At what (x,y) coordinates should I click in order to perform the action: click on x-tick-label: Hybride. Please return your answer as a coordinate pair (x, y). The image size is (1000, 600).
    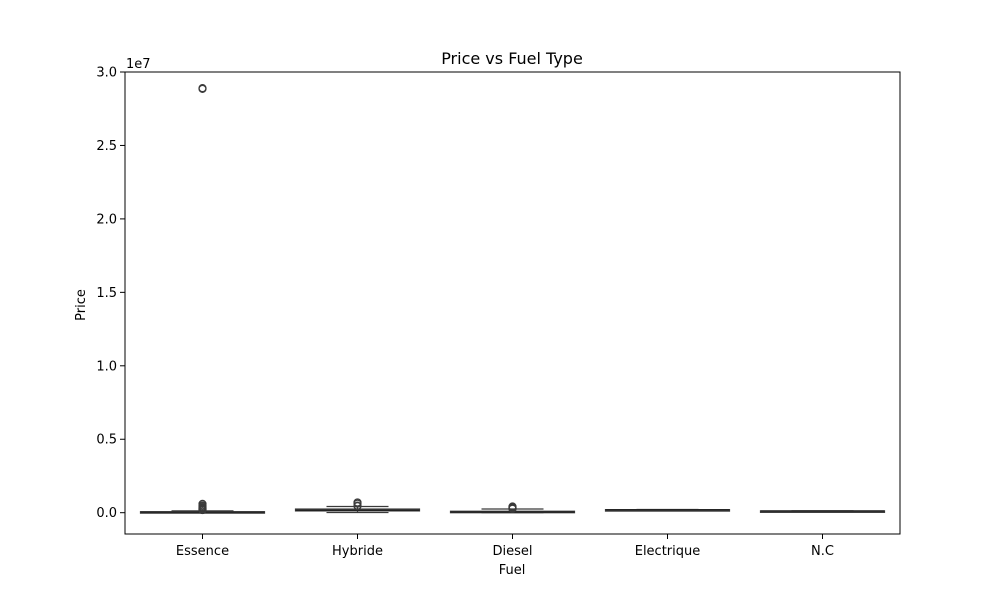
    Looking at the image, I should click on (357, 551).